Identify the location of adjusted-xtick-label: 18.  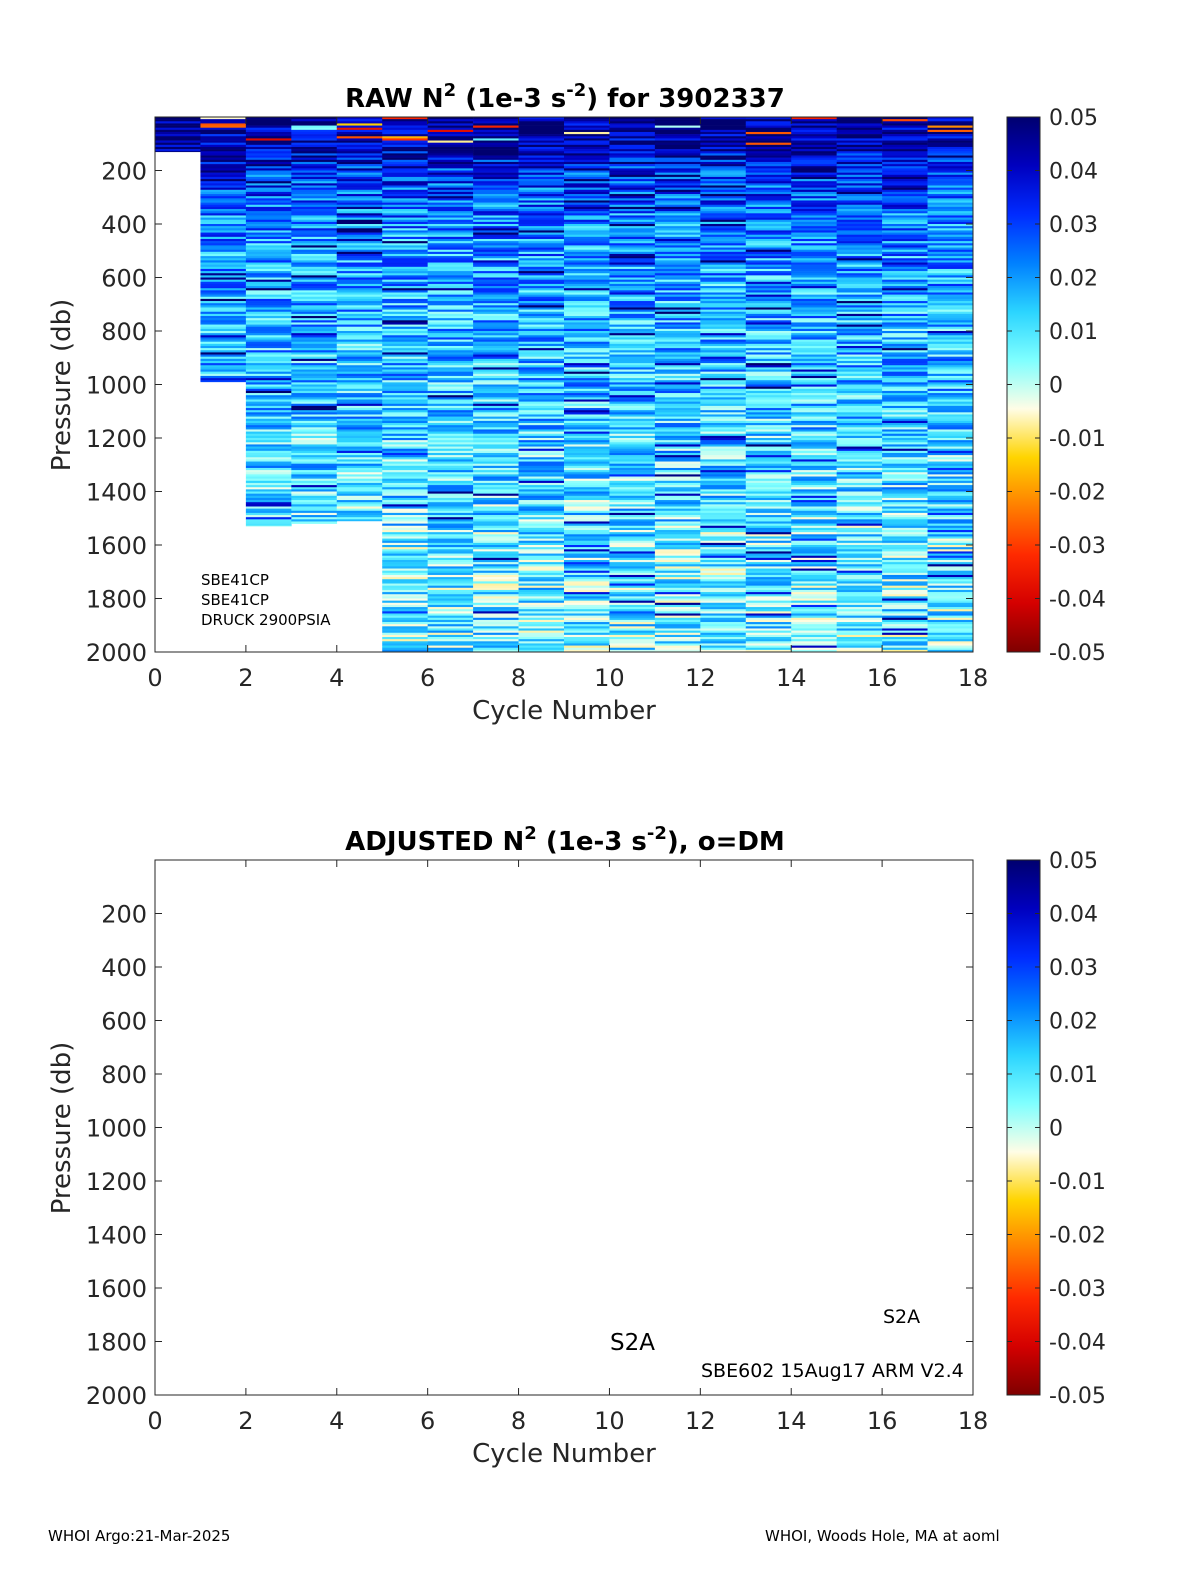
(973, 1421).